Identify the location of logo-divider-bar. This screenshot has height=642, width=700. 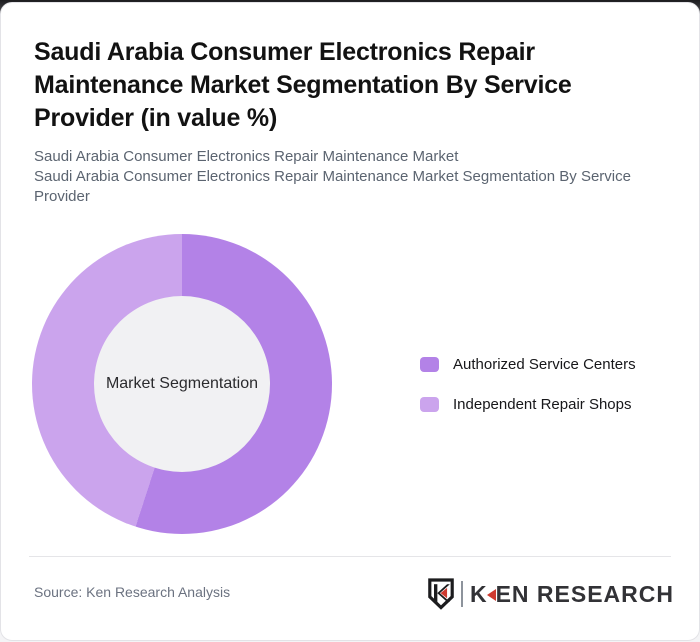
(461, 594).